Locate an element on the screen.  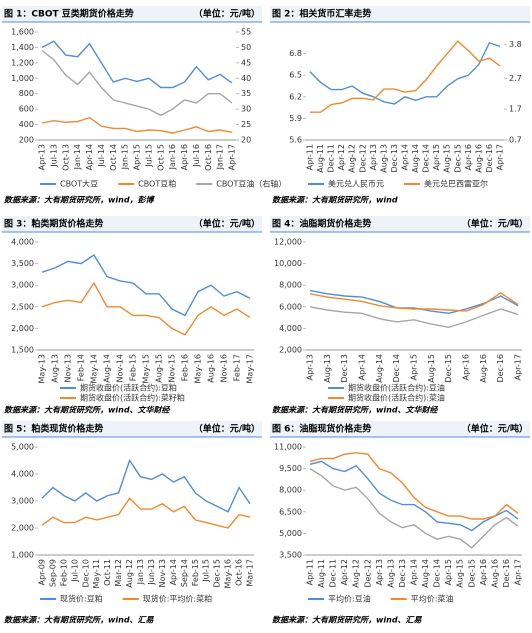
x-tick-label: Dec-14 is located at coordinates (437, 573).